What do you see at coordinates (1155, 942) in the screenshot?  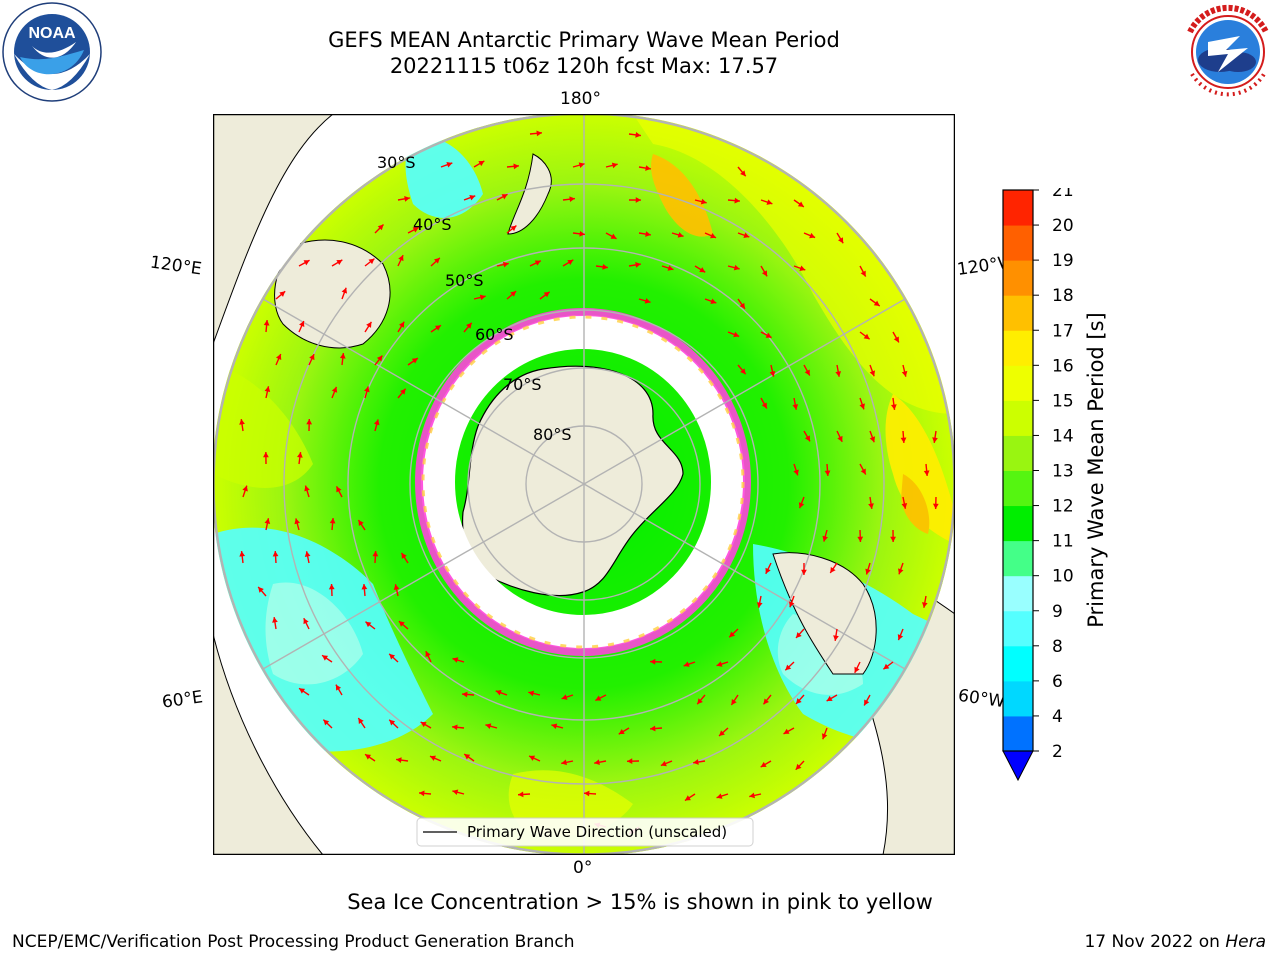 I see `footer-date-text: 17 Nov 2022 on` at bounding box center [1155, 942].